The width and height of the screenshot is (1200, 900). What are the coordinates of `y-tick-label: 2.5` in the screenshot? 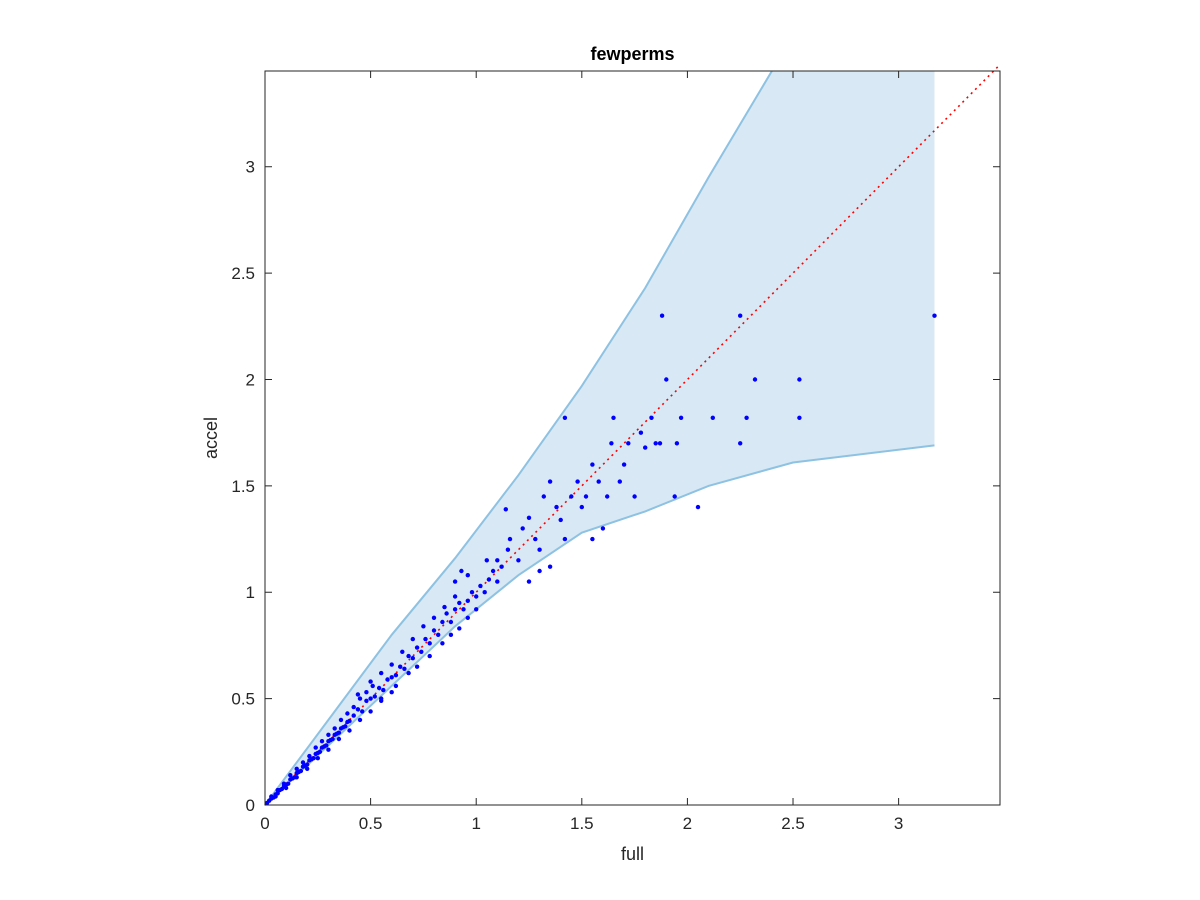 It's located at (243, 273).